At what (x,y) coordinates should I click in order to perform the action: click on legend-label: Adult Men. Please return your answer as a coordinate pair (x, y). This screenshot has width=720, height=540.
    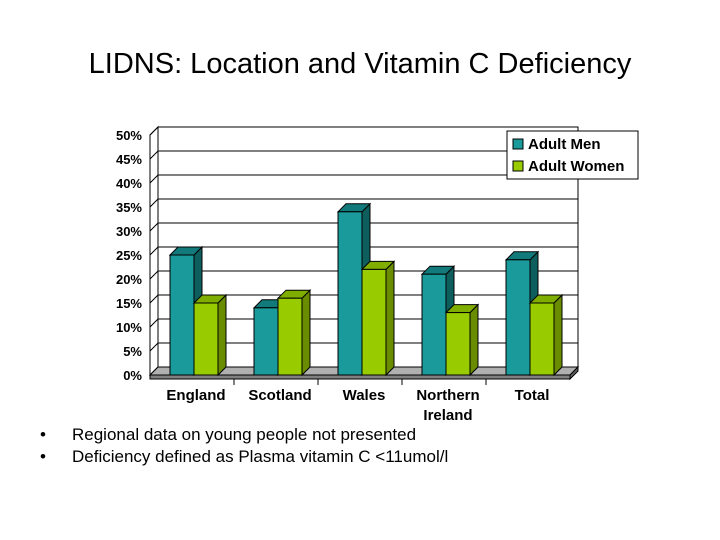
    Looking at the image, I should click on (564, 144).